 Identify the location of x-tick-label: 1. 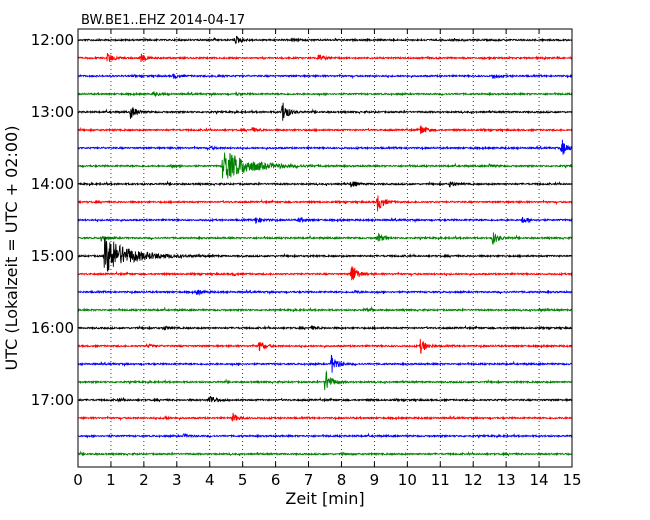
(111, 480).